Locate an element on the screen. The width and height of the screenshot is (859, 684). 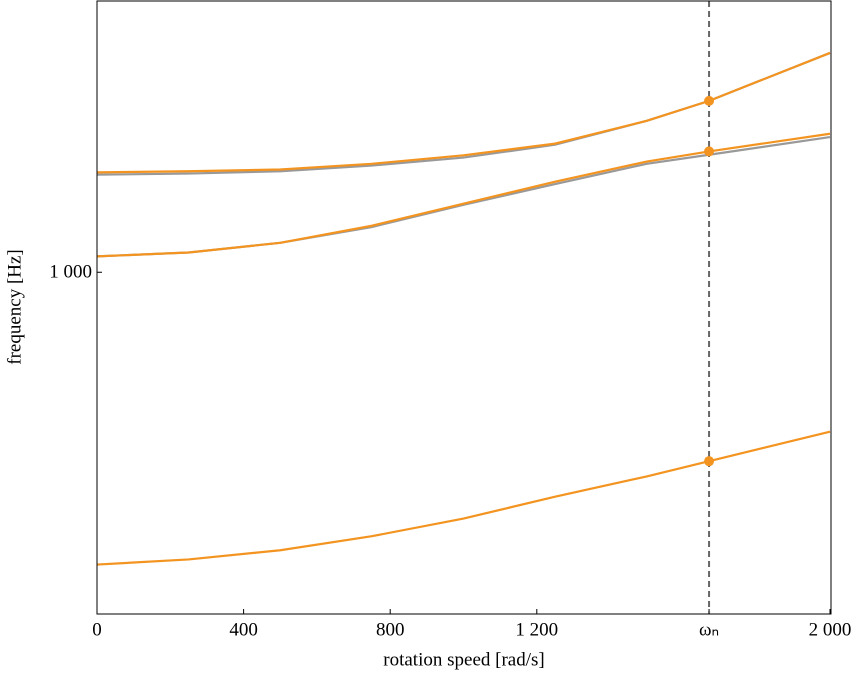
x-tick-label: 2 000 is located at coordinates (830, 629).